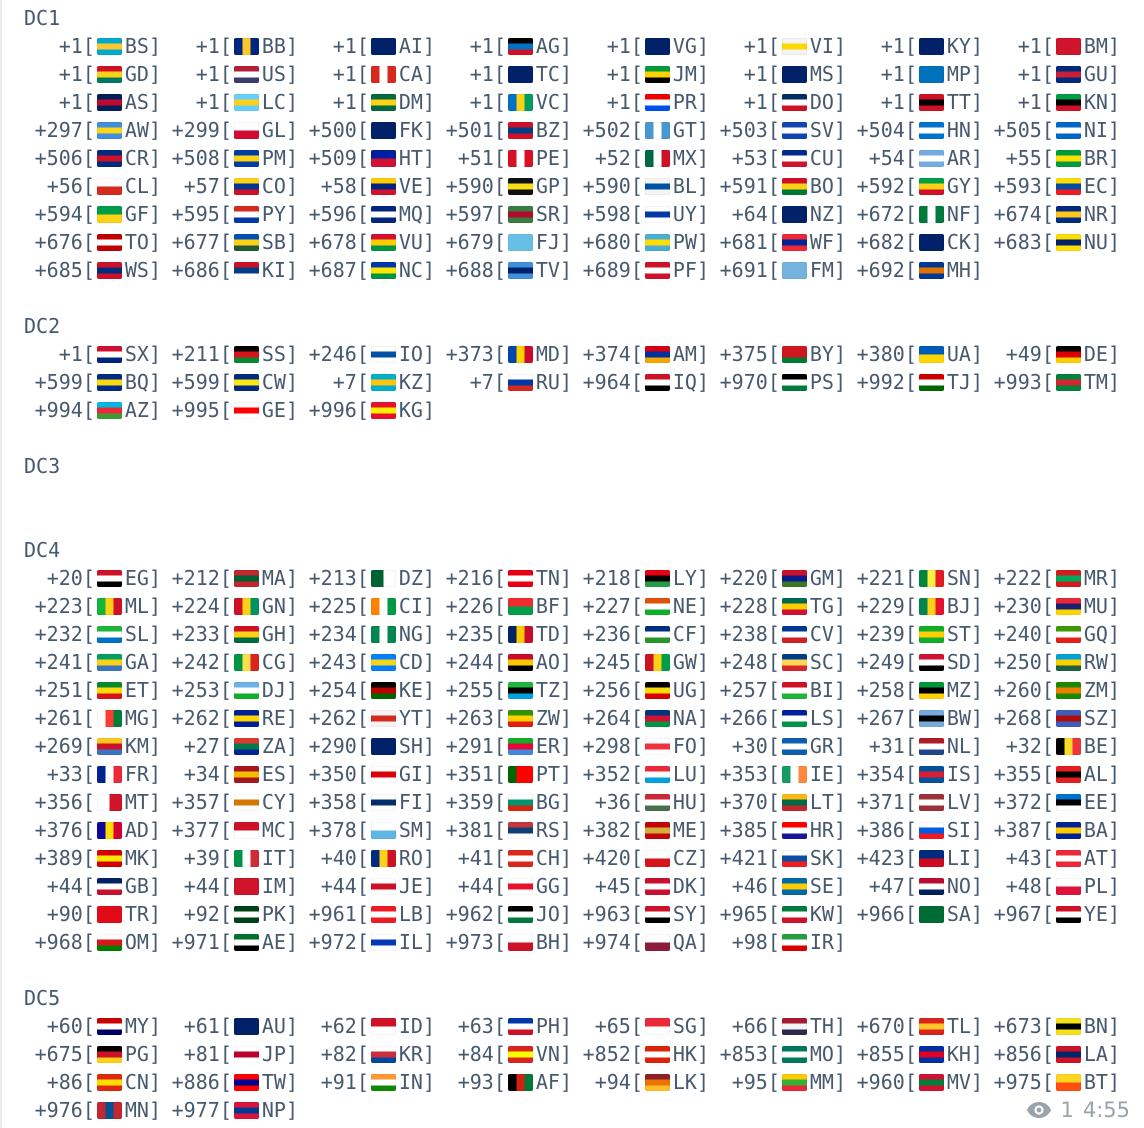 The width and height of the screenshot is (1144, 1128). Describe the element at coordinates (273, 186) in the screenshot. I see `country-code: CO` at that location.